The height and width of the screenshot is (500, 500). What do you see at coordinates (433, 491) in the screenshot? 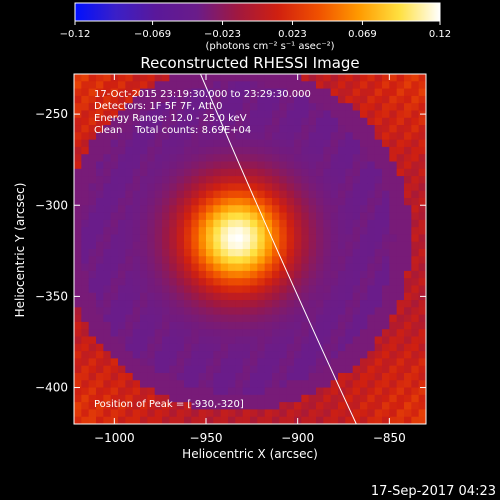
I see `footer-timestamp: 17-Sep-2017 04:23` at bounding box center [433, 491].